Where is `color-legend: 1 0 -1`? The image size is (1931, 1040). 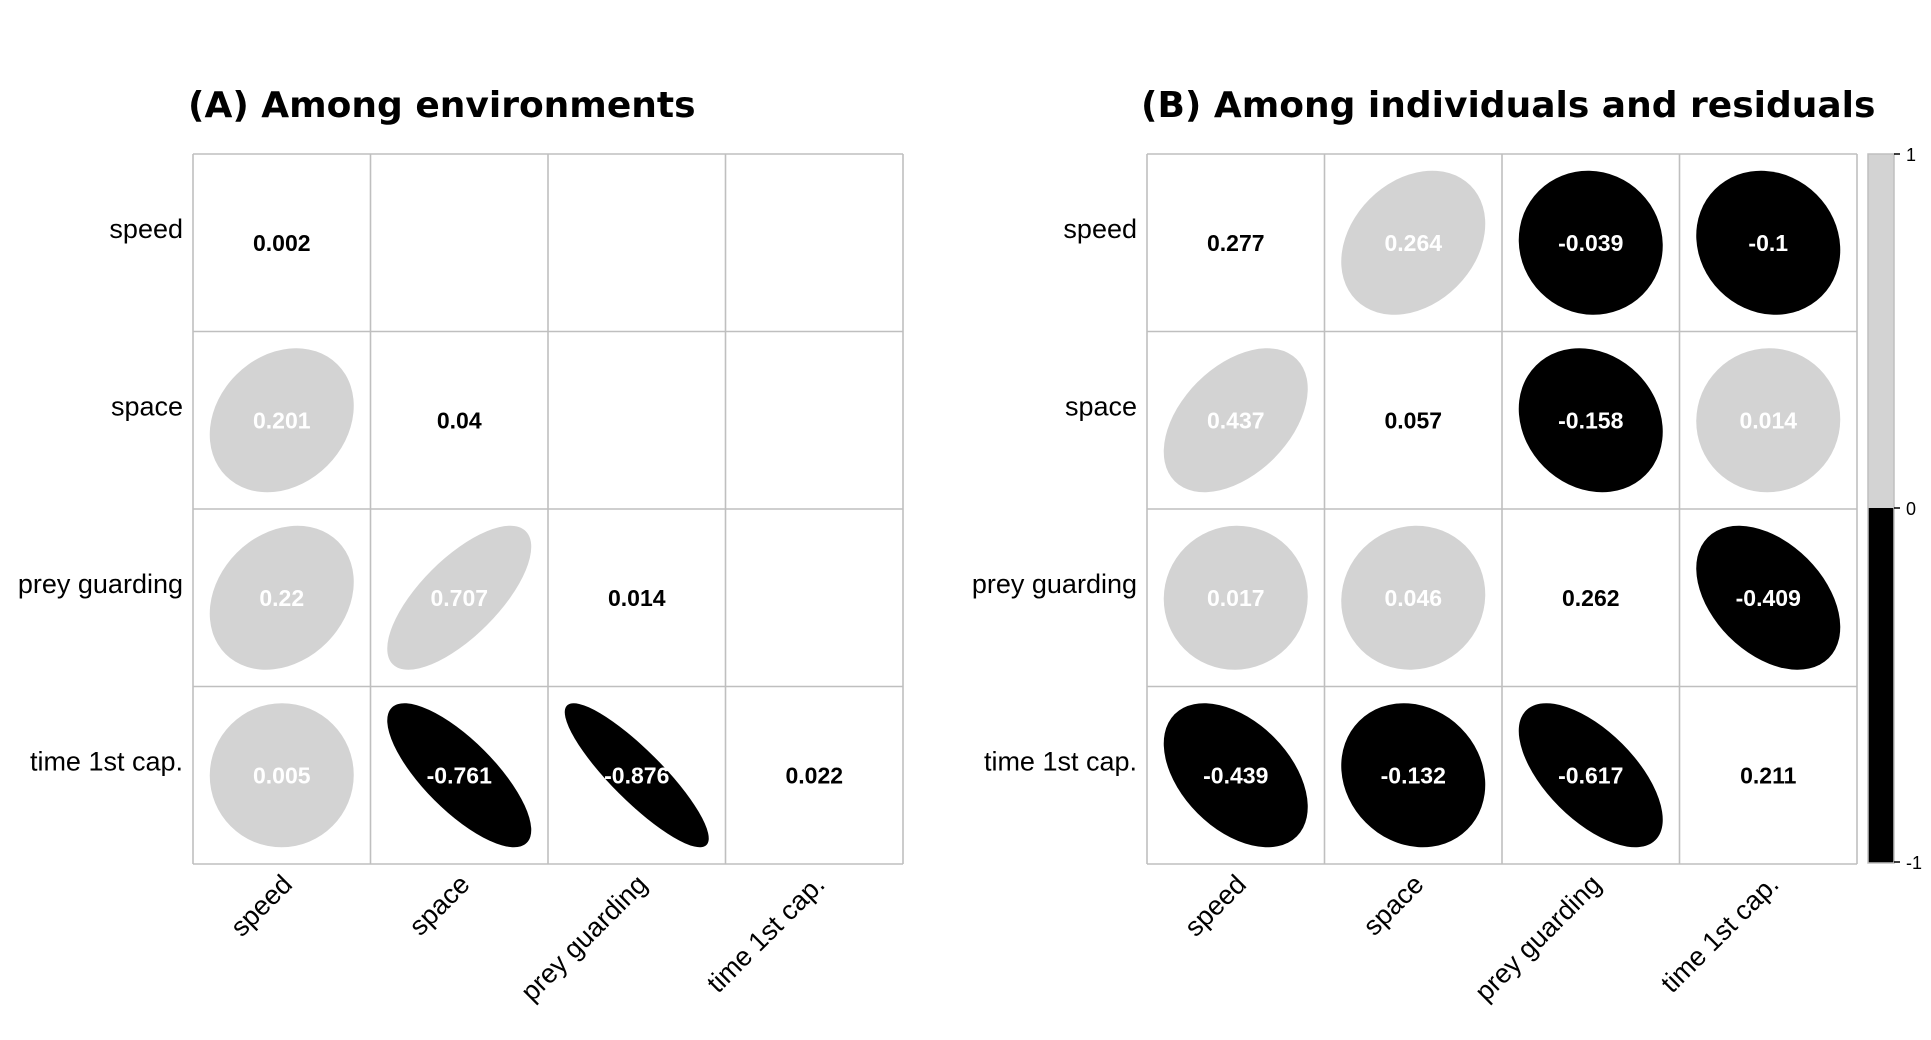 color-legend: 1 0 -1 is located at coordinates (1894, 509).